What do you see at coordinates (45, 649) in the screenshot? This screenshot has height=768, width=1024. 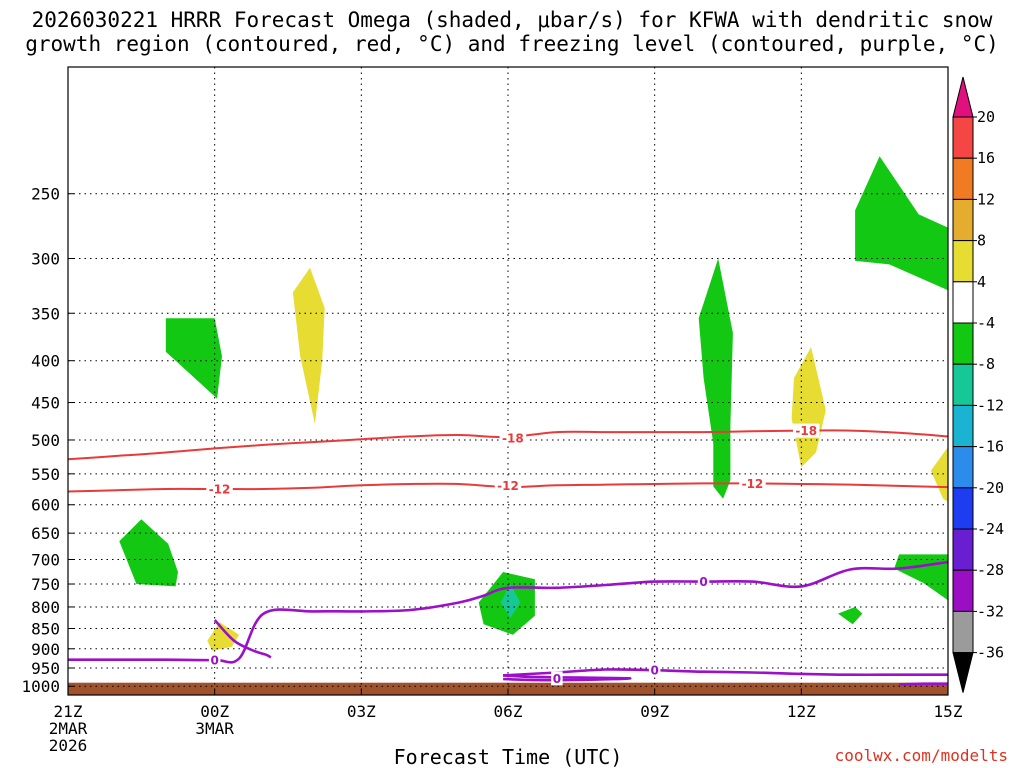 I see `y-tick-label: 900` at bounding box center [45, 649].